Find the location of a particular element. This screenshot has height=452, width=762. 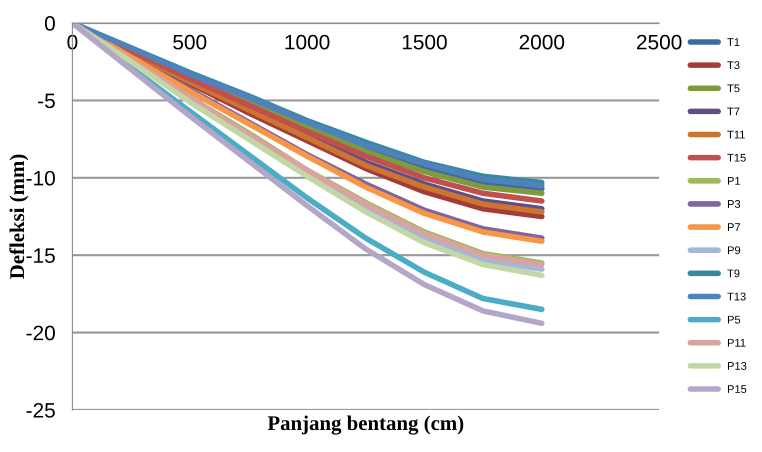

y-tick-label: 0 is located at coordinates (49, 23).